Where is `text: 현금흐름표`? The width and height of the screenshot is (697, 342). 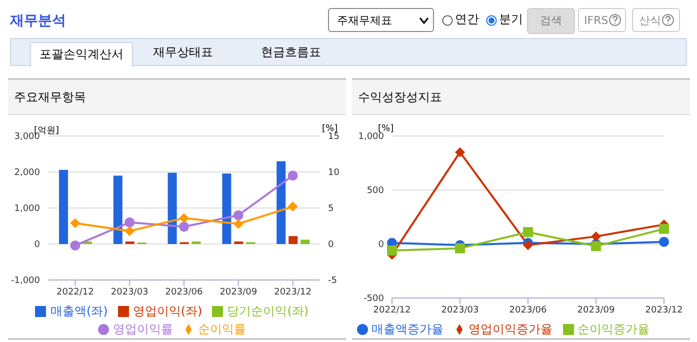
text: 현금흐름표 is located at coordinates (291, 52).